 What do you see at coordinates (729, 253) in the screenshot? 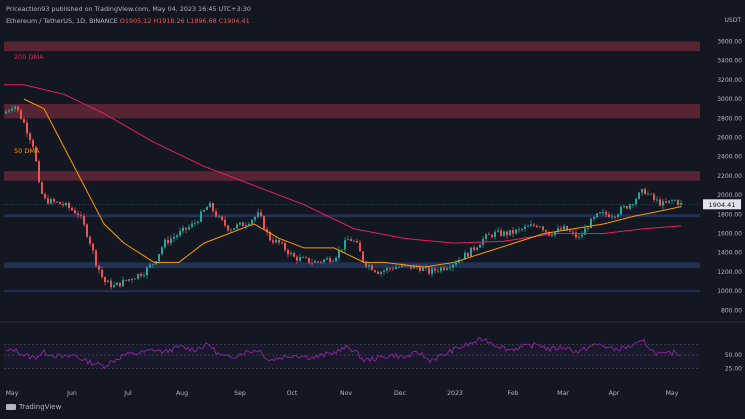
I see `y-tick-label: 1400.00` at bounding box center [729, 253].